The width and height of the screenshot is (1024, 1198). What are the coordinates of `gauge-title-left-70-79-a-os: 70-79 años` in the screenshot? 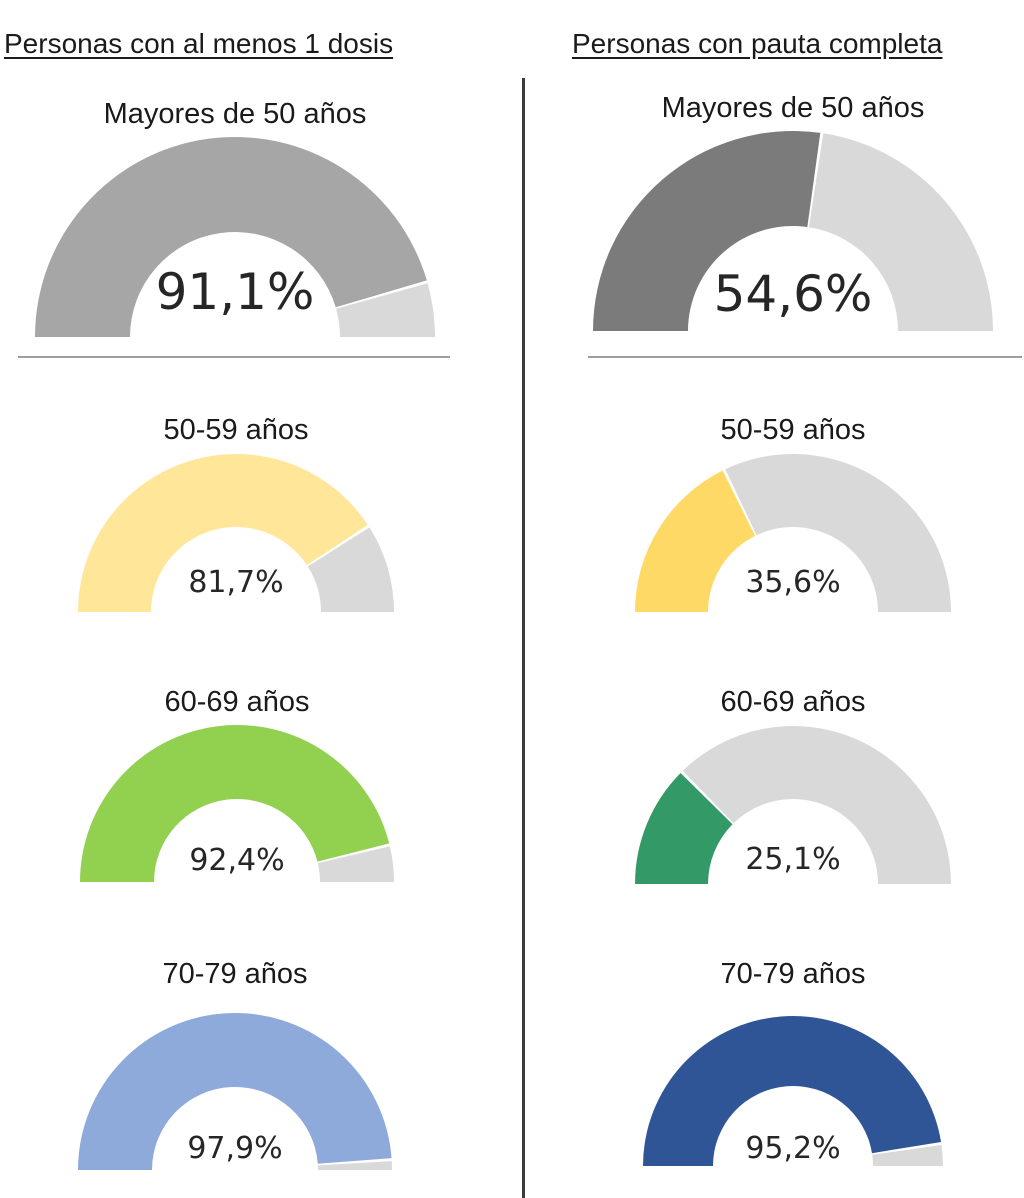 It's located at (235, 974).